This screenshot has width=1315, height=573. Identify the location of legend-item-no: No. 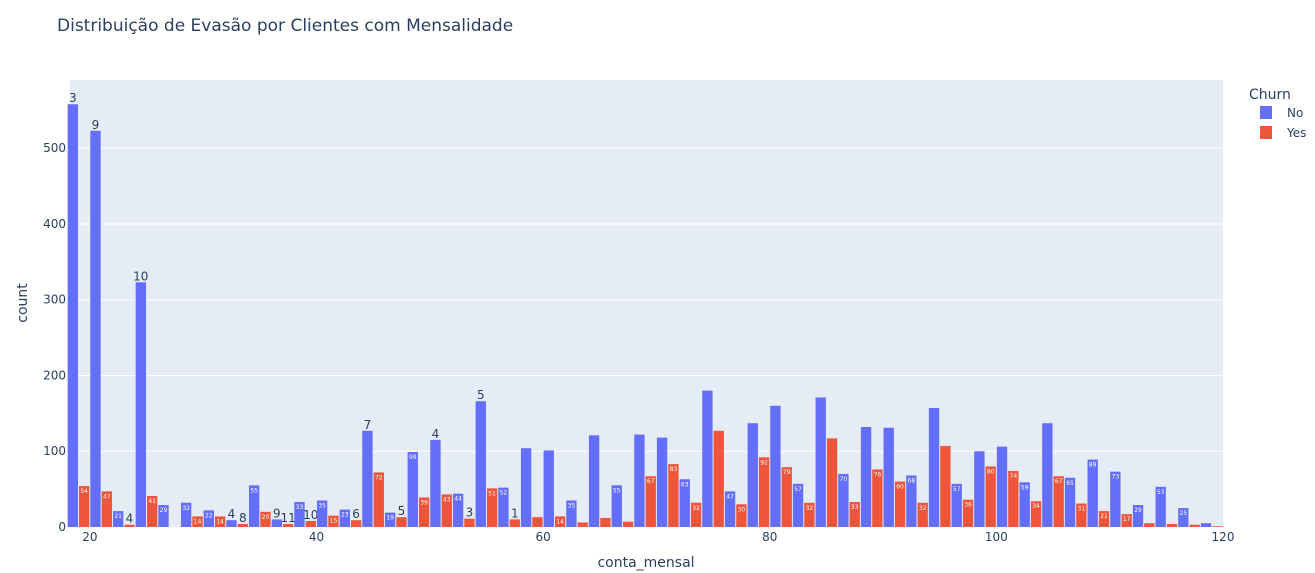
(1281, 113).